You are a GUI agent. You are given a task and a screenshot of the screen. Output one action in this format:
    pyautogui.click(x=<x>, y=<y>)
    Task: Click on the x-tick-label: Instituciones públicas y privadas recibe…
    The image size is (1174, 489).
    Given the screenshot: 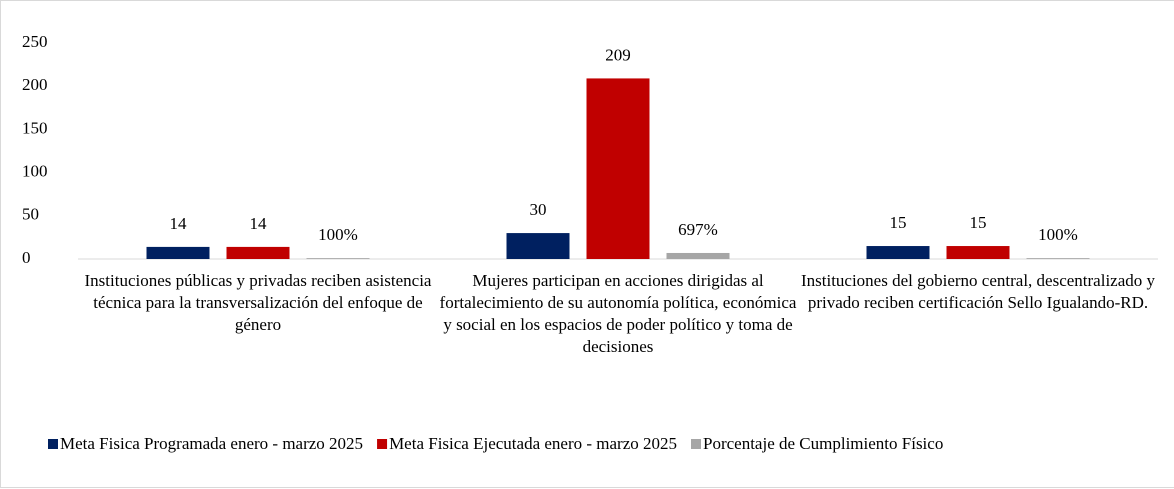 What is the action you would take?
    pyautogui.click(x=258, y=302)
    